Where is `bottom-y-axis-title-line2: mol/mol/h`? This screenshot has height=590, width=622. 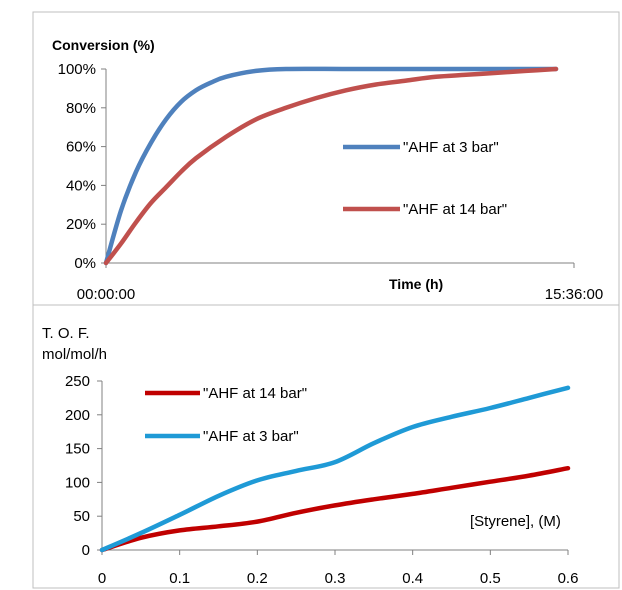
bottom-y-axis-title-line2: mol/mol/h is located at coordinates (74, 354).